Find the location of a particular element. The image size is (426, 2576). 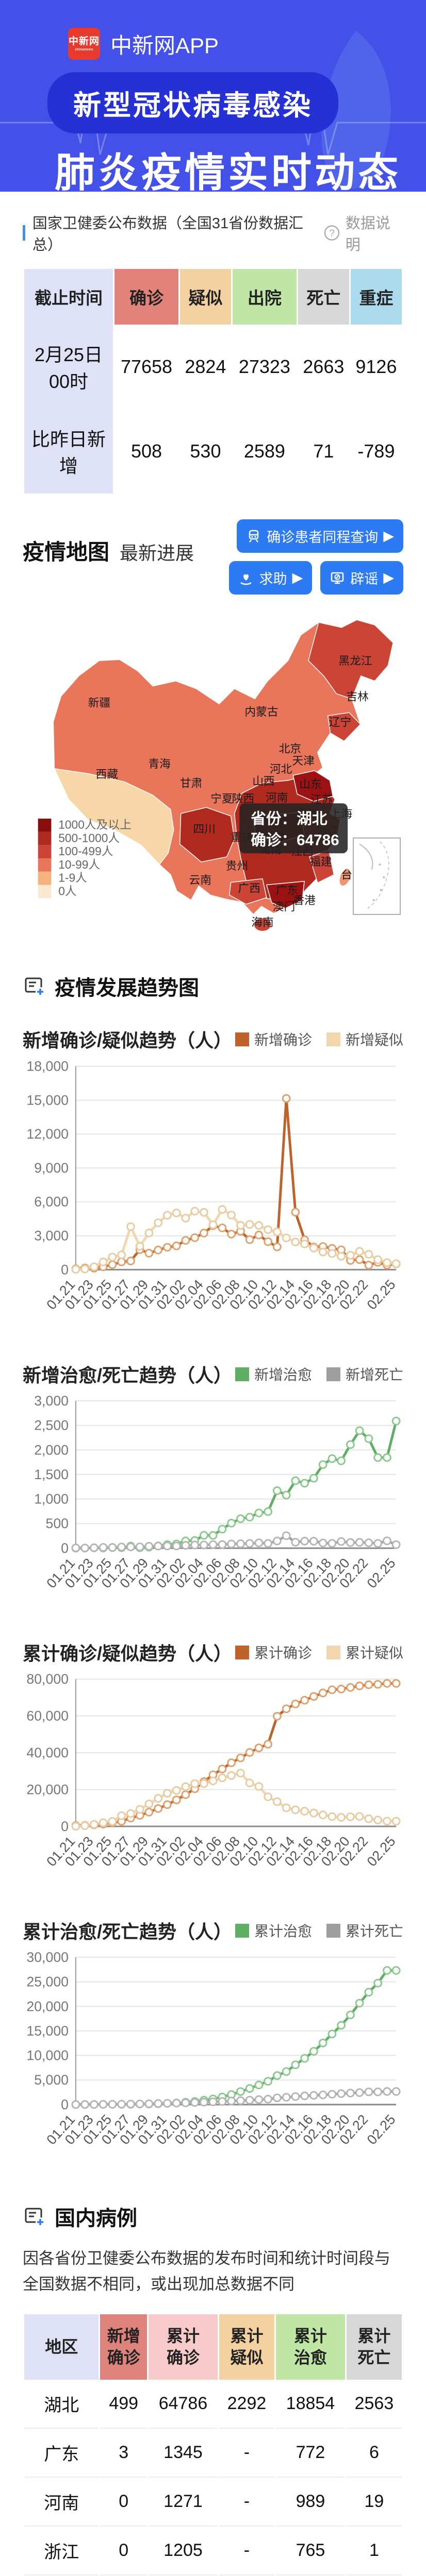

table-cell: 71 is located at coordinates (324, 452).